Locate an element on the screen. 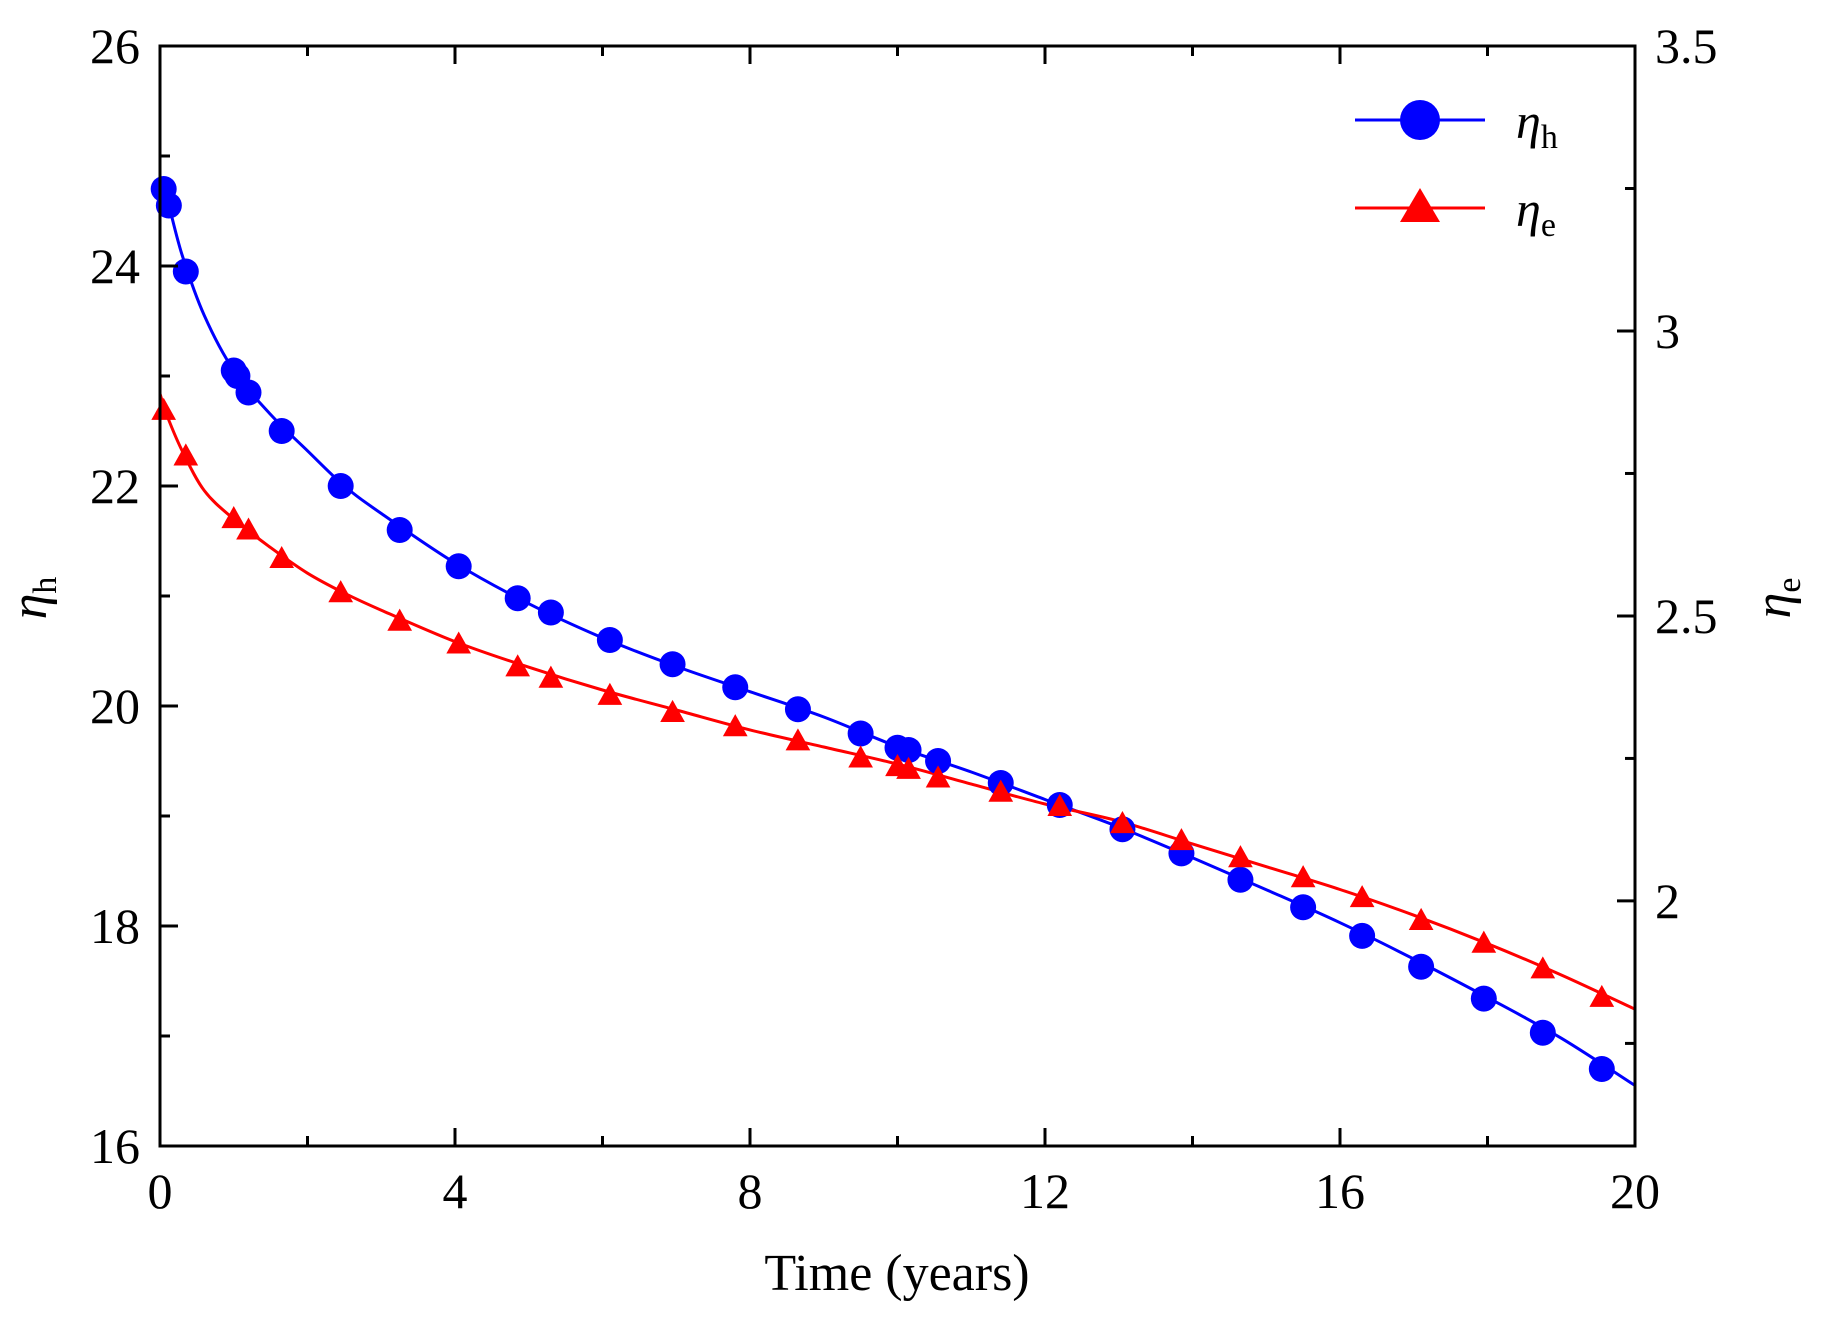 The width and height of the screenshot is (1830, 1326). y-right-tick-label: 2.5 is located at coordinates (1686, 616).